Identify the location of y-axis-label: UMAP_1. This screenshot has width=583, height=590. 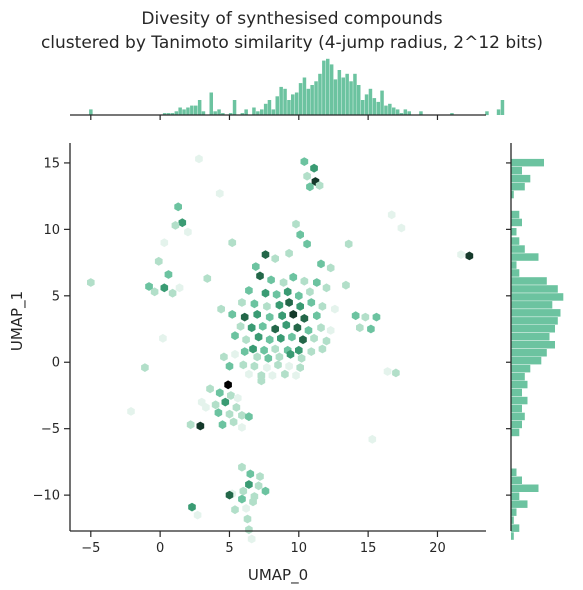
(17, 321).